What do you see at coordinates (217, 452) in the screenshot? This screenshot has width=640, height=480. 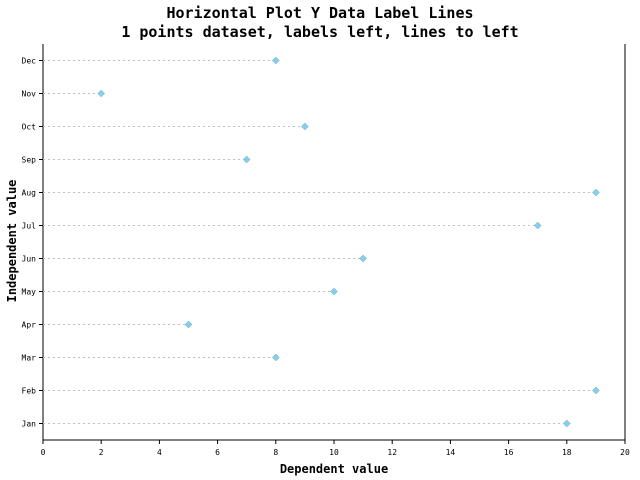 I see `x-tick-label: 6` at bounding box center [217, 452].